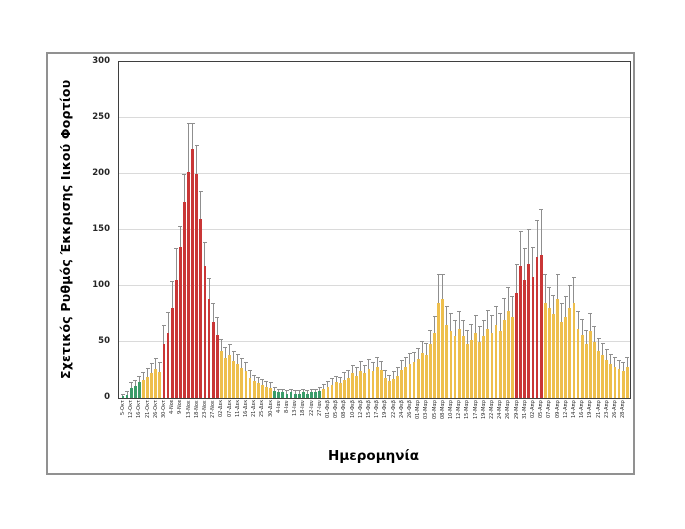 The image size is (685, 529). What do you see at coordinates (467, 409) in the screenshot?
I see `x-tick-label: 15-Μαρ` at bounding box center [467, 409].